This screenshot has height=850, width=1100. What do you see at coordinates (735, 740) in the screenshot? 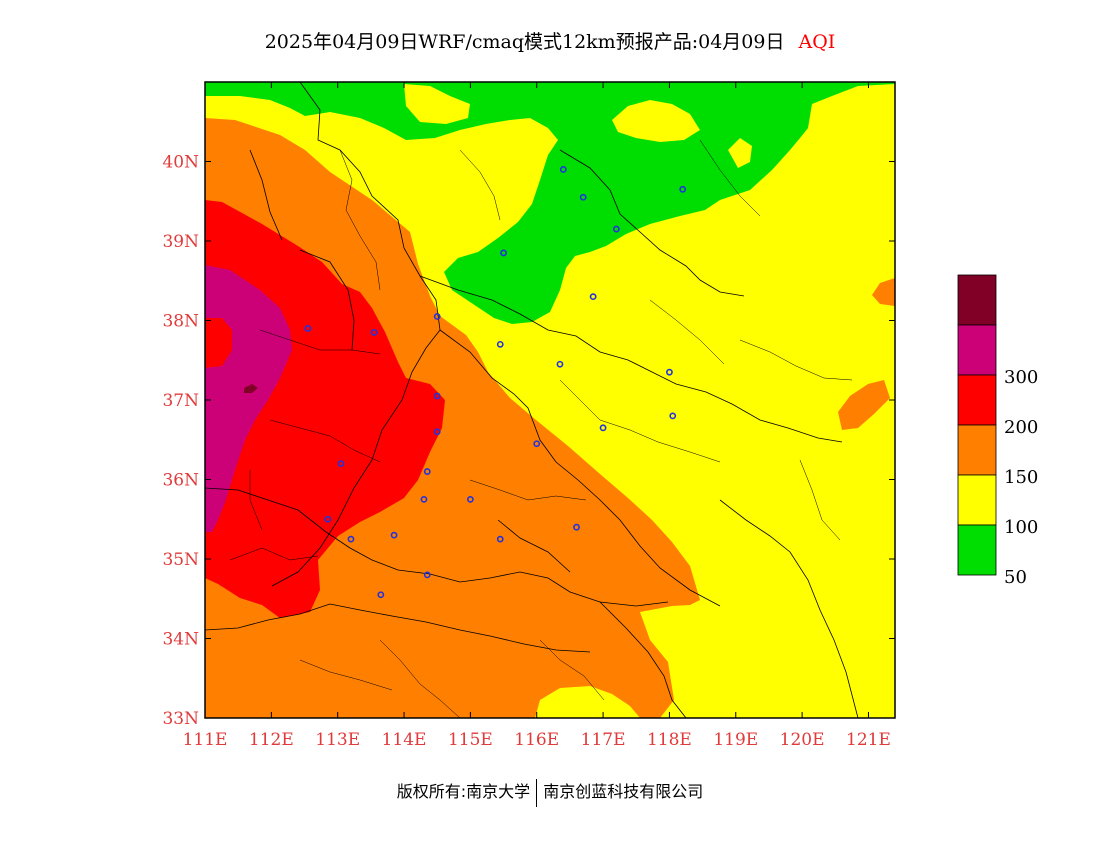
I see `lon-tick-label: 119E` at bounding box center [735, 740].